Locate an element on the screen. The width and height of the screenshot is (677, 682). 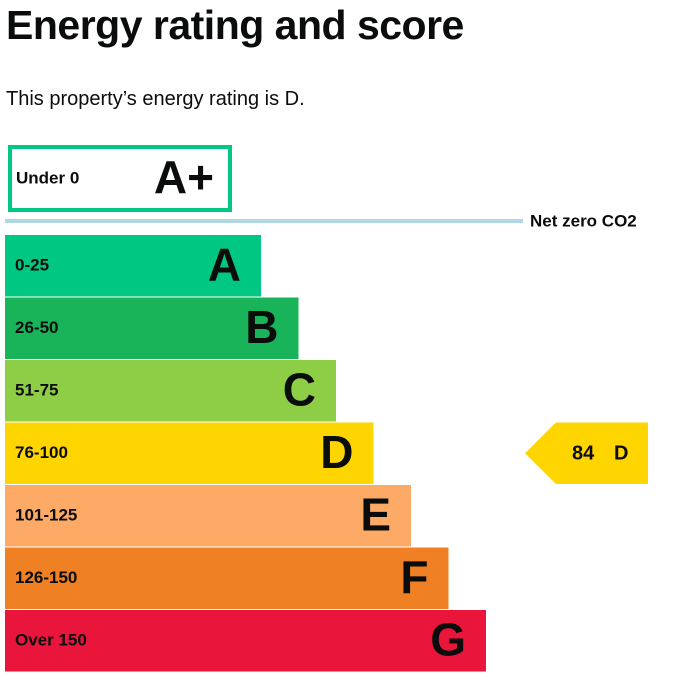
band-letter: F is located at coordinates (414, 577).